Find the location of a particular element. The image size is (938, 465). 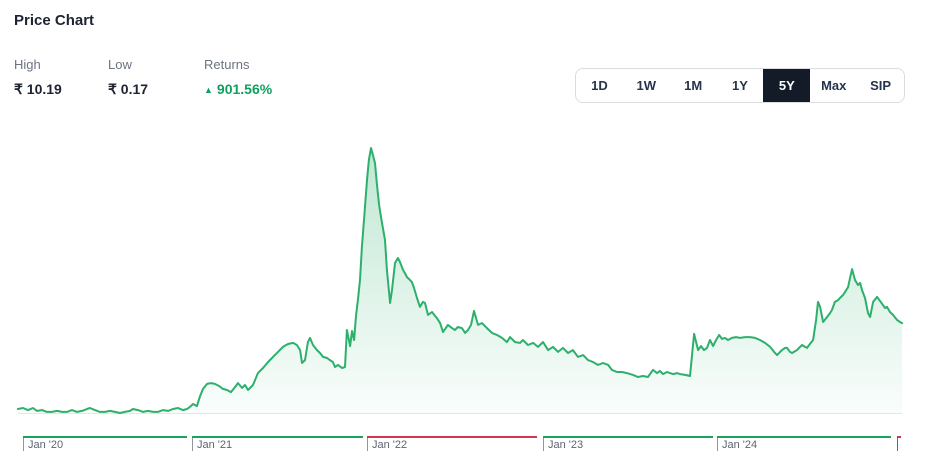

x-axis-segment: Jan '22 is located at coordinates (452, 445).